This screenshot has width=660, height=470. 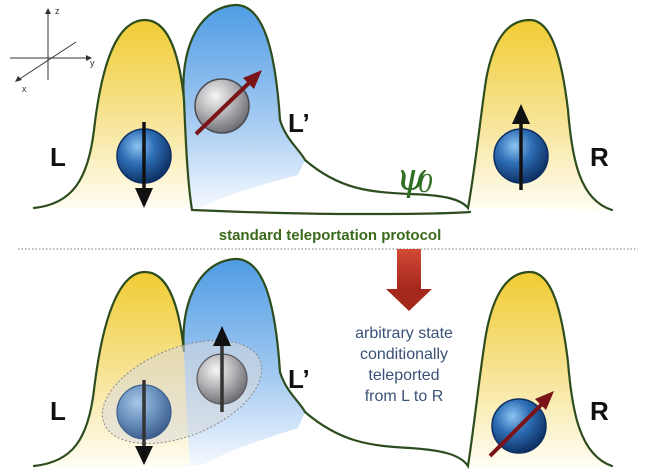 What do you see at coordinates (299, 379) in the screenshot?
I see `bottom-label-L-prime: L’` at bounding box center [299, 379].